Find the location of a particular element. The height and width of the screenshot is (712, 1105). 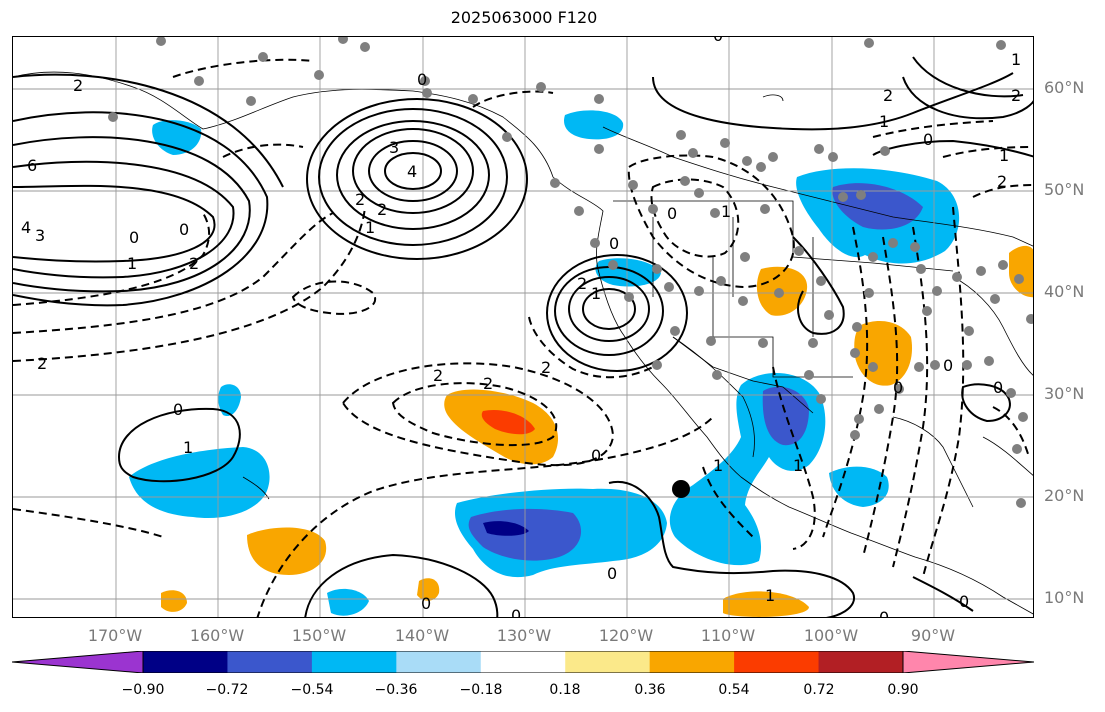

contour-label: 6 is located at coordinates (32, 165).